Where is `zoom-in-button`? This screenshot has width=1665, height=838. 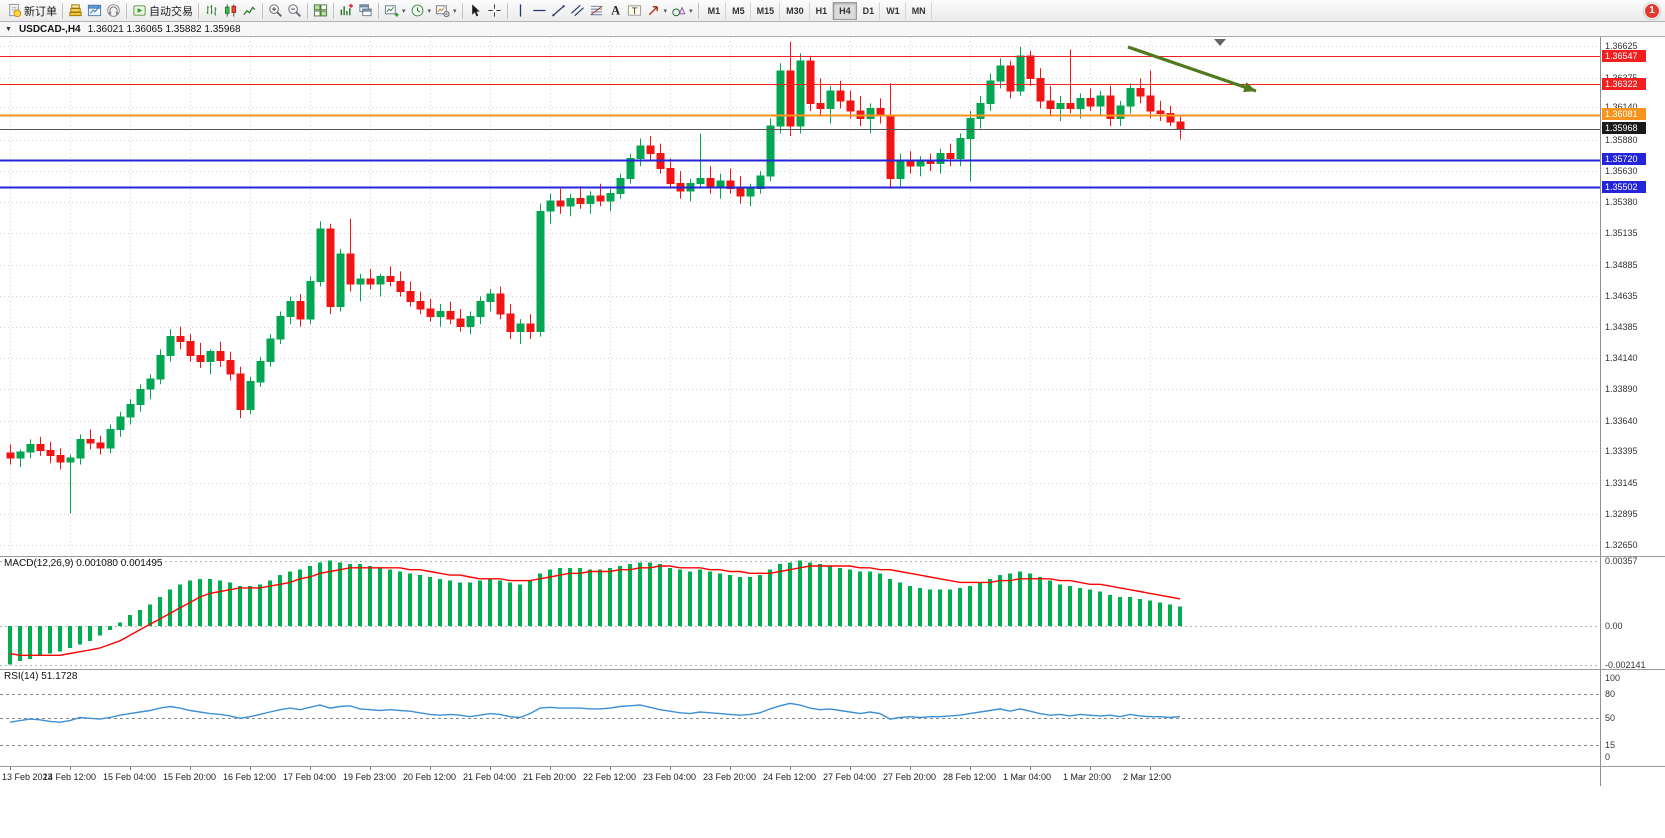
zoom-in-button is located at coordinates (275, 10).